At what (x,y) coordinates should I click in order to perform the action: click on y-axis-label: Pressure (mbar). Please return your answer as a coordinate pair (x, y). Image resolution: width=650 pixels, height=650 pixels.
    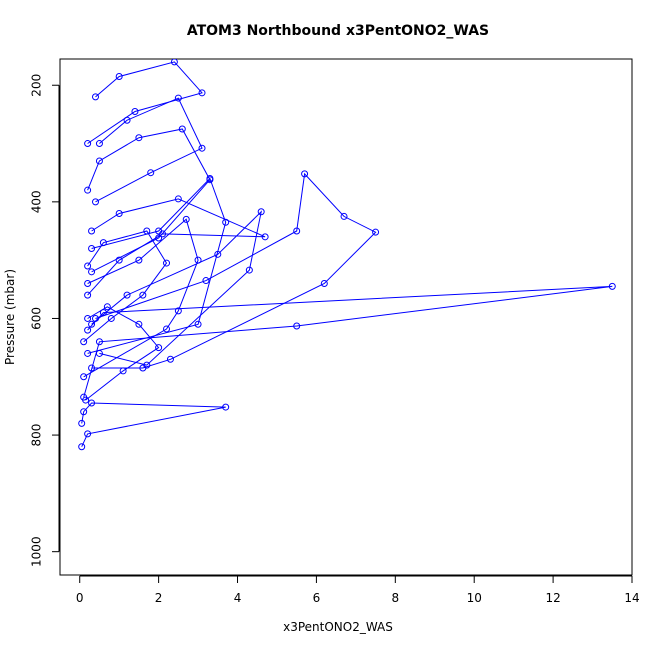
    Looking at the image, I should click on (10, 317).